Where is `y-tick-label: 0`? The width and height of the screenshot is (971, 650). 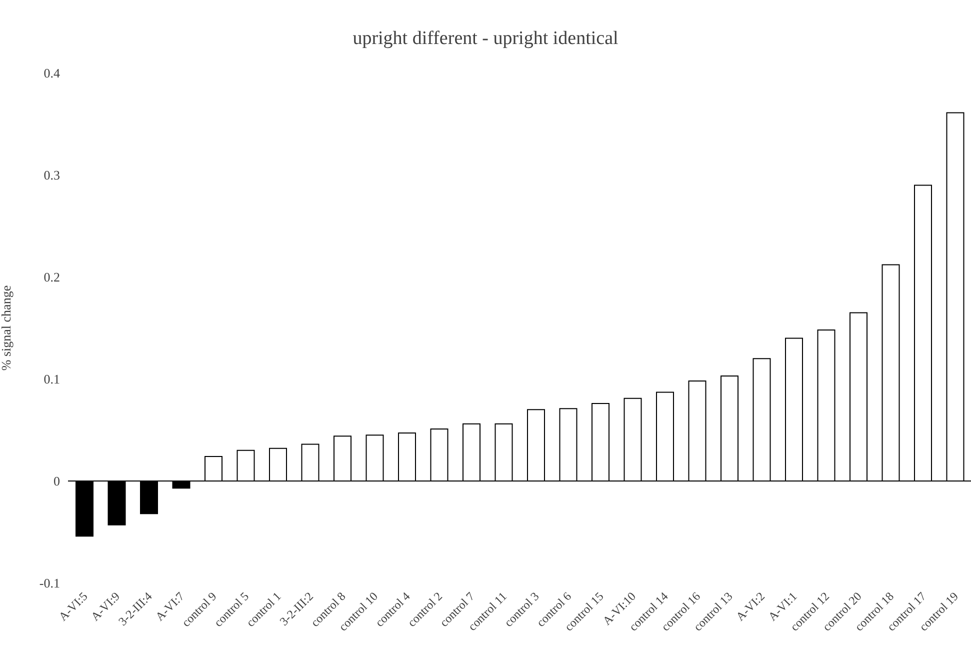 y-tick-label: 0 is located at coordinates (57, 481).